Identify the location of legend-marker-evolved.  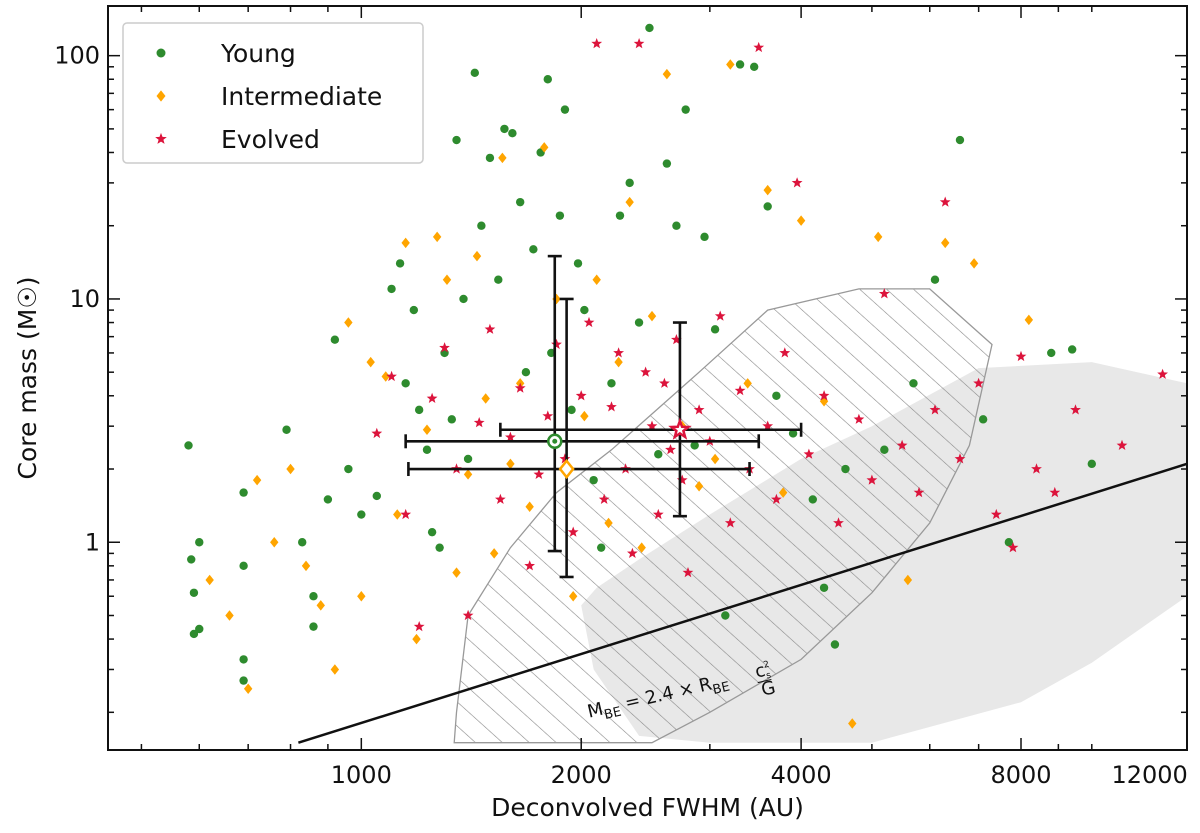
(161, 138).